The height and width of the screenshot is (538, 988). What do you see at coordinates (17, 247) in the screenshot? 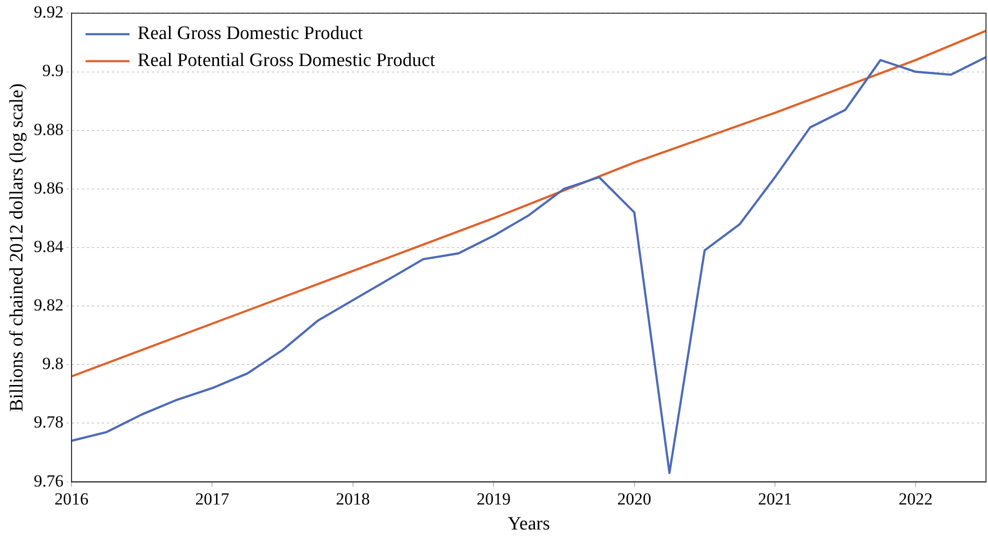
I see `y-axis-title: Billions of chained 2012 dollars (log scale)` at bounding box center [17, 247].